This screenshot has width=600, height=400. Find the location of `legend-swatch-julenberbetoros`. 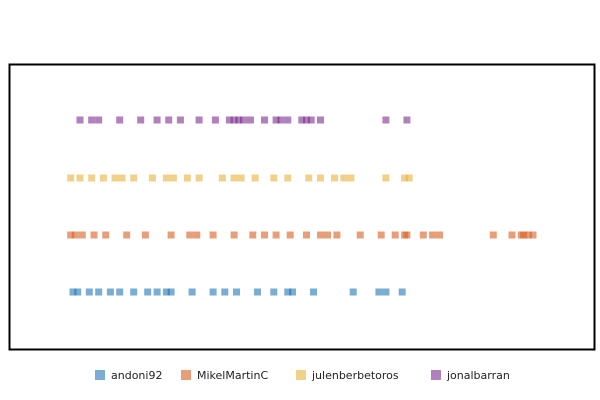

legend-swatch-julenberbetoros is located at coordinates (301, 375).